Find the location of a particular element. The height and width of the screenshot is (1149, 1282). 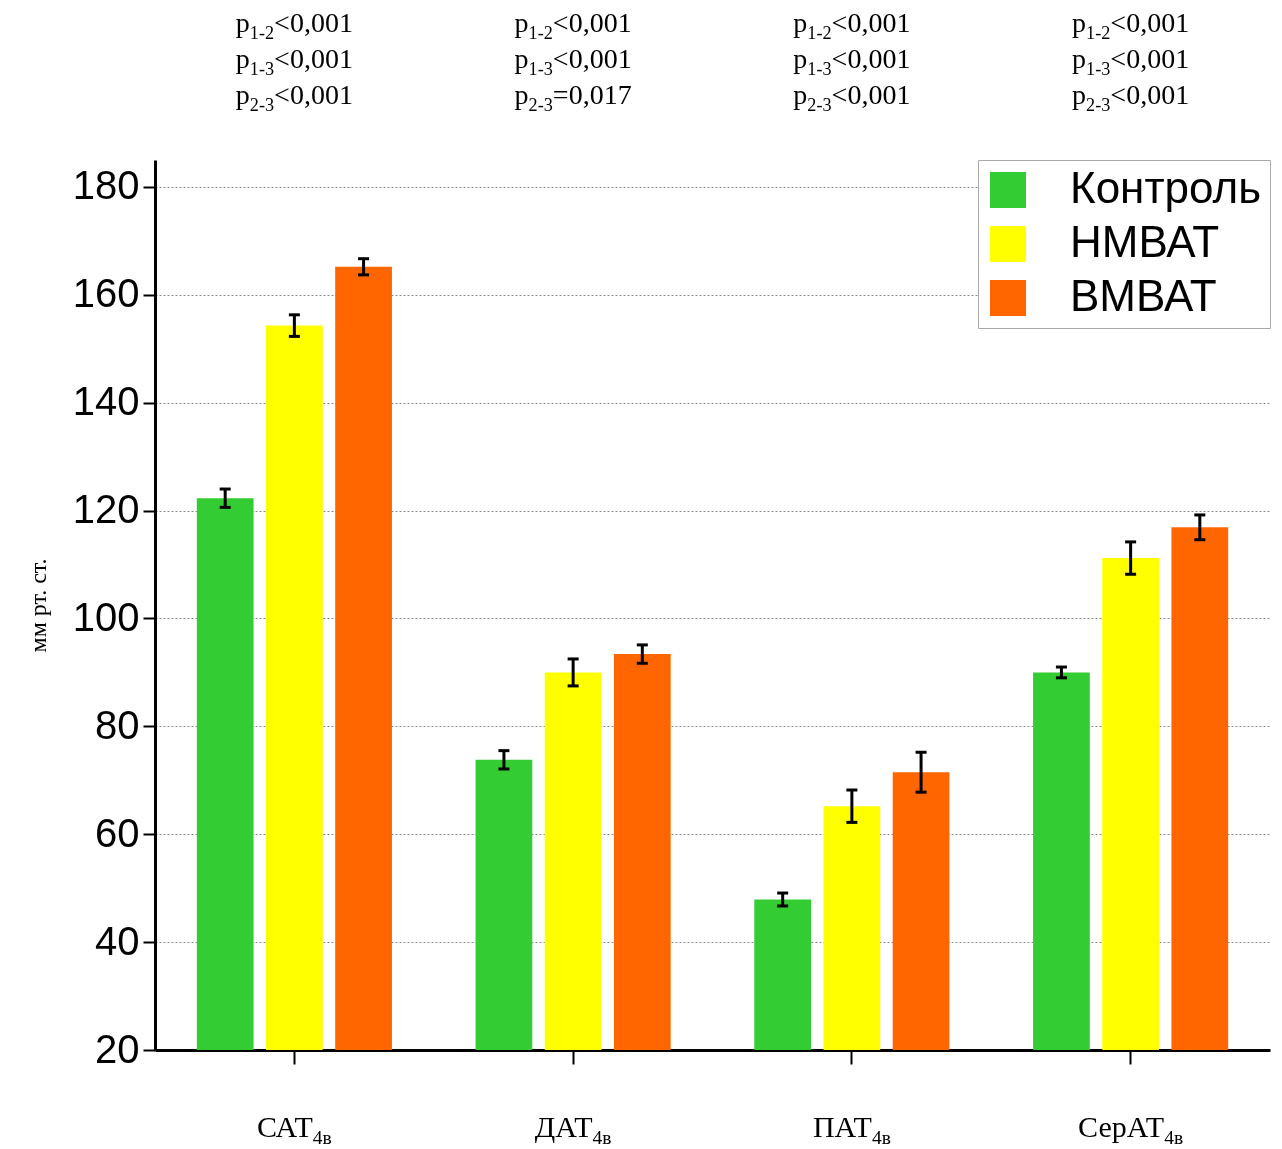

x-tick-label: СерАТ$_{4в}$ is located at coordinates (1131, 1129).